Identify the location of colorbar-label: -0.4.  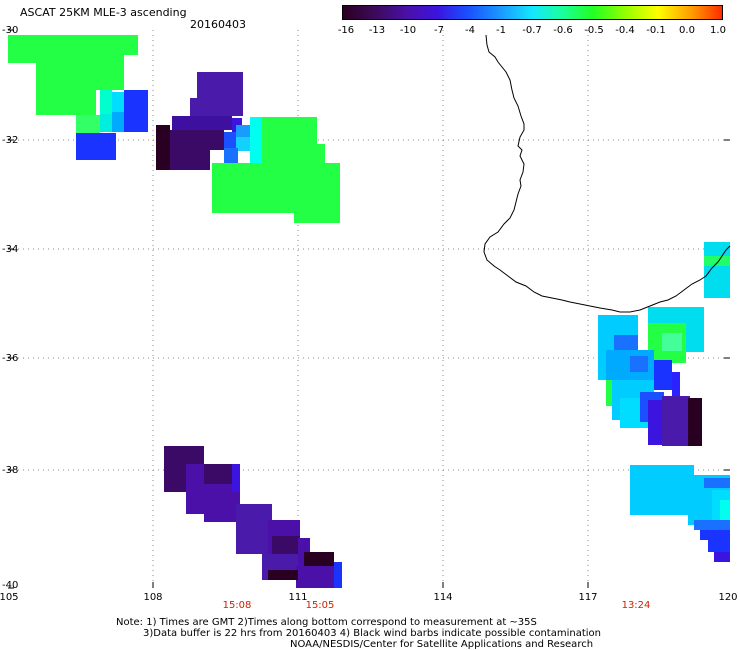
(625, 30).